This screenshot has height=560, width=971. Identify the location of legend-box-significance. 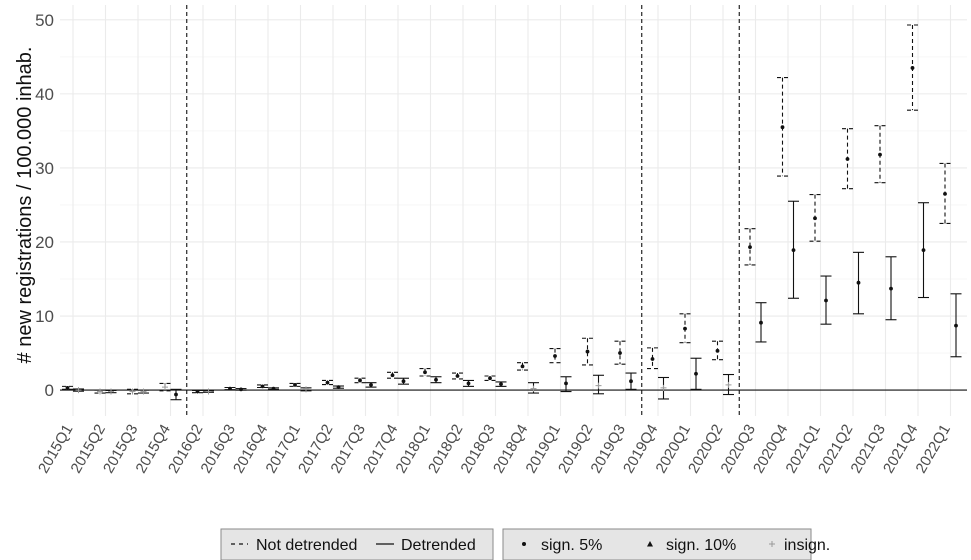
(657, 544).